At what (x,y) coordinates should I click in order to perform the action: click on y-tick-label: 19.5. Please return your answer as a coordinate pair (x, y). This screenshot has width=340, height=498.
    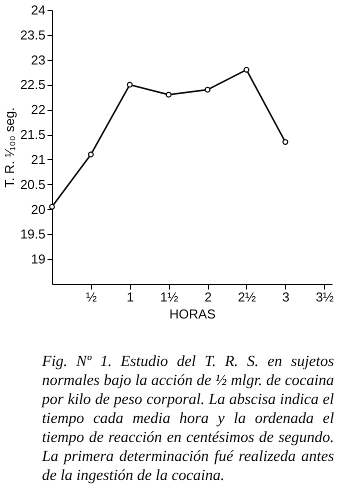
    Looking at the image, I should click on (33, 234).